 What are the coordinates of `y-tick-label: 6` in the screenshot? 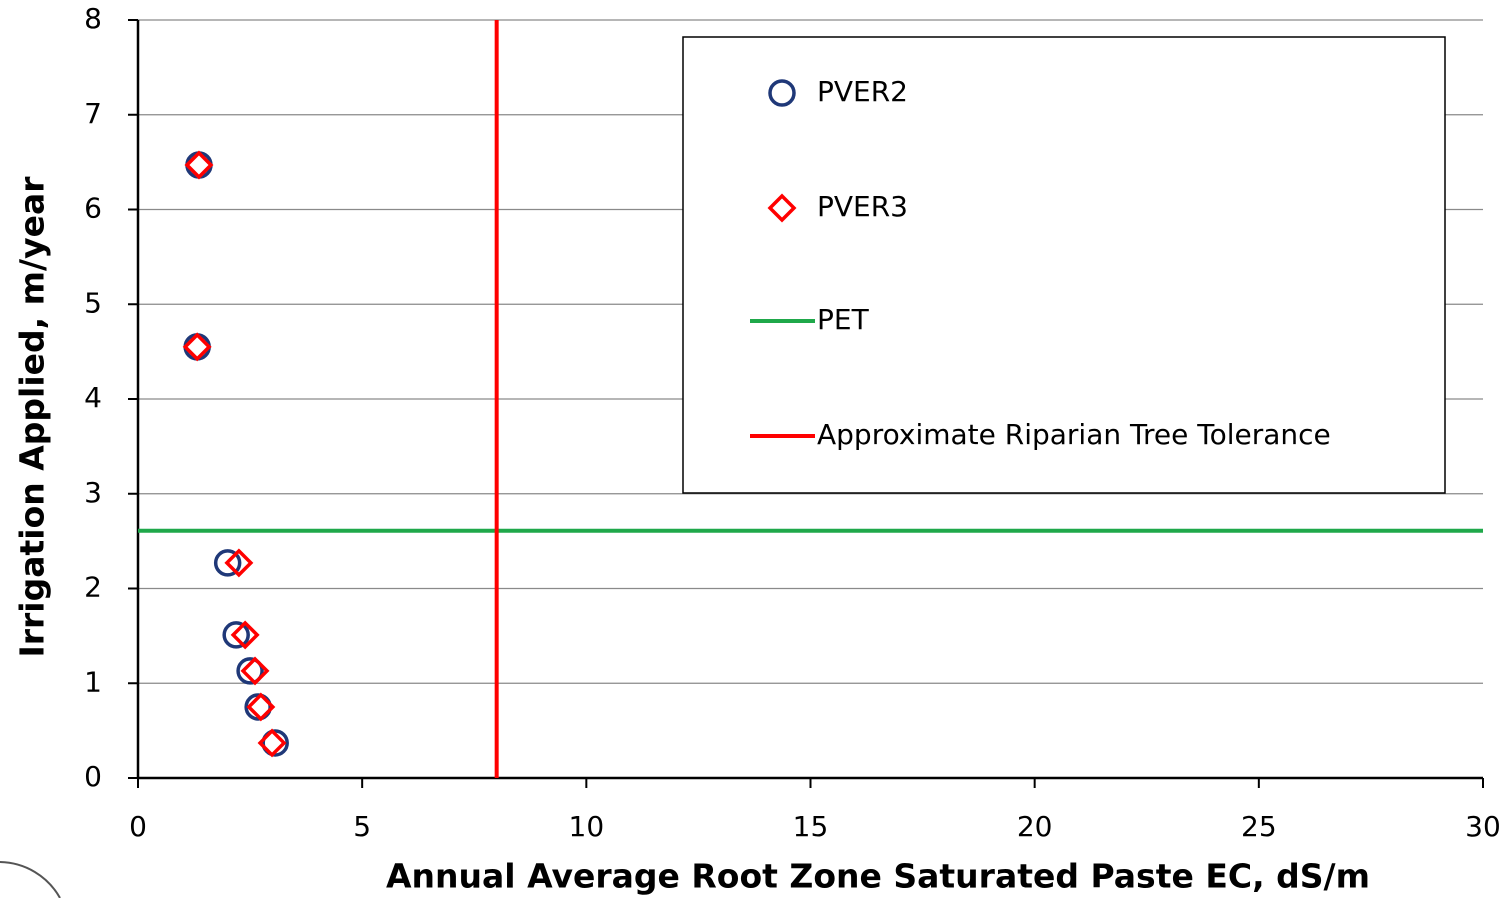 It's located at (93, 208).